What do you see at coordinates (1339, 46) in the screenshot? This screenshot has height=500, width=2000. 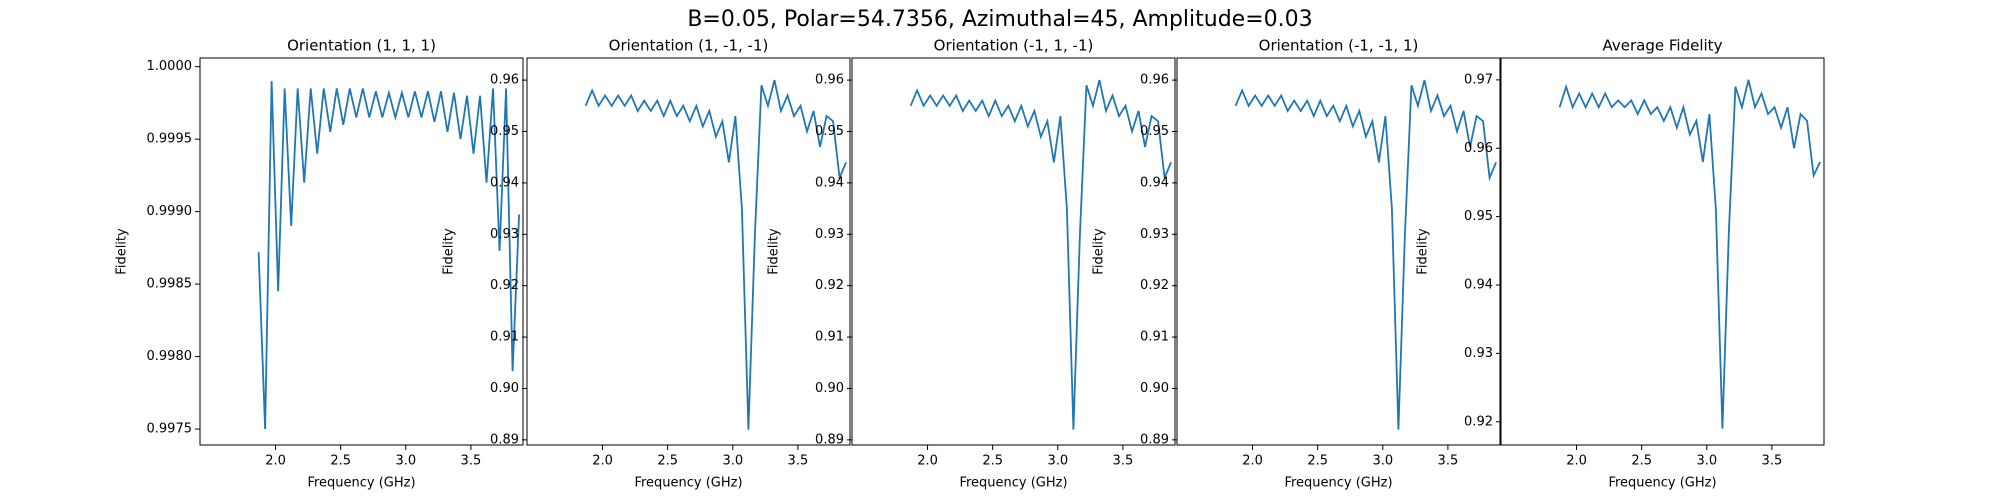 I see `subplot-title: Orientation (-1, -1, 1)` at bounding box center [1339, 46].